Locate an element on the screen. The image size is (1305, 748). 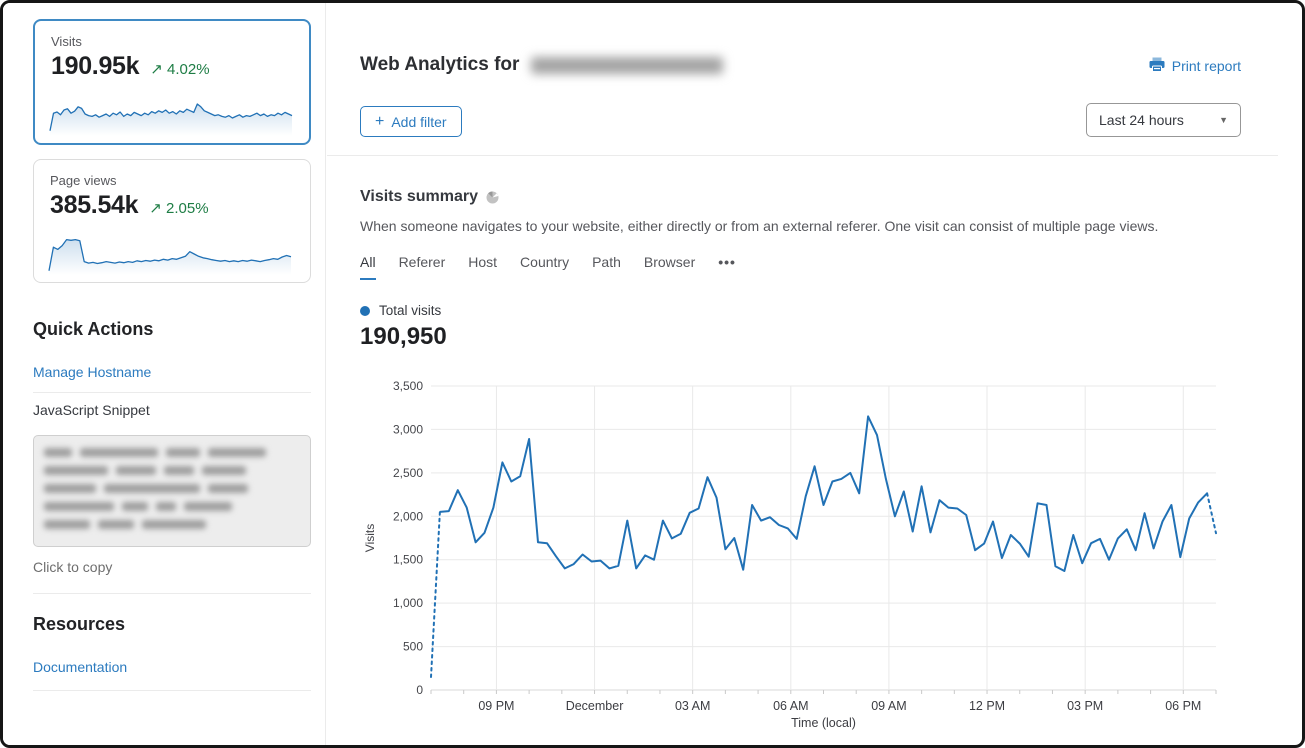
visits-summary-heading: Visits summary is located at coordinates (429, 197).